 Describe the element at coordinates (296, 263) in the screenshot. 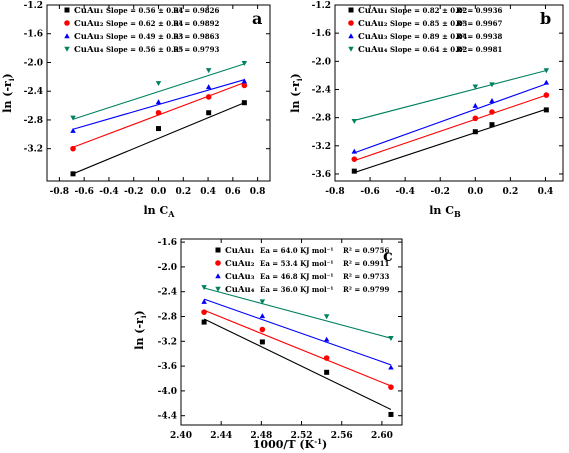

I see `legend-stat: Ea = 53.4 KJ mol⁻¹` at that location.